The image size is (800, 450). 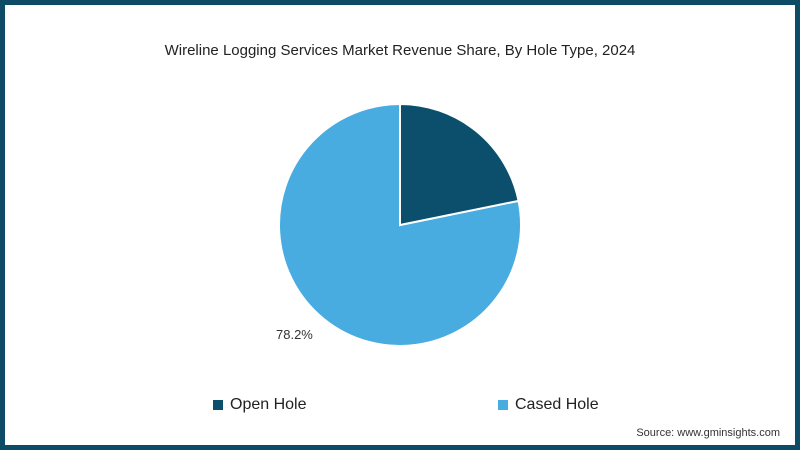 I want to click on legend-item-cased-hole: Cased Hole, so click(x=548, y=405).